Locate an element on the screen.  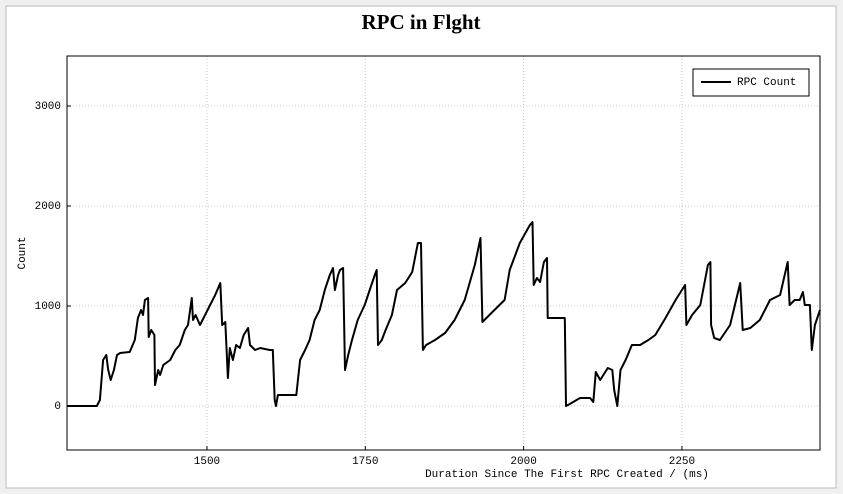
y-tick-label: 1000 is located at coordinates (48, 307).